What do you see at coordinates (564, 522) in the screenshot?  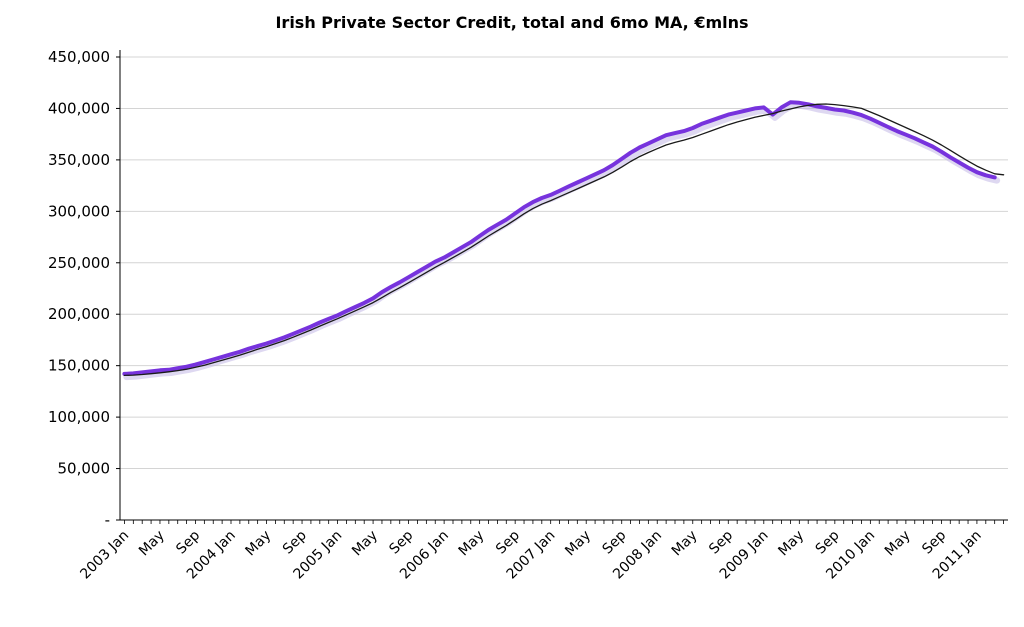 I see `x-ticks` at bounding box center [564, 522].